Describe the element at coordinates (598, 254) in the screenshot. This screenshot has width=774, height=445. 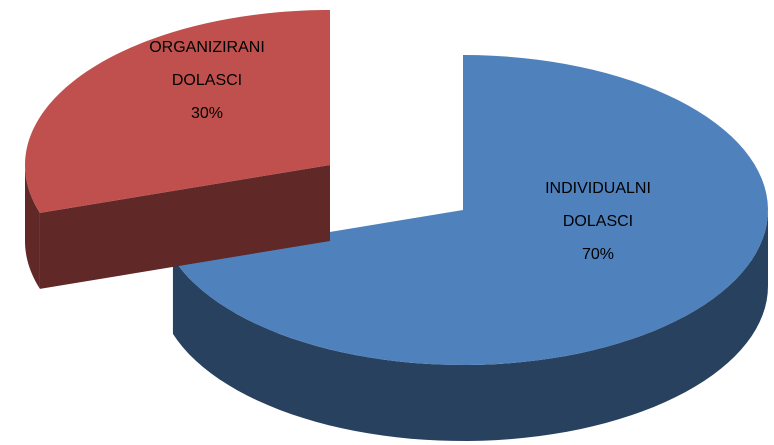
I see `slice-label-value: 70%` at that location.